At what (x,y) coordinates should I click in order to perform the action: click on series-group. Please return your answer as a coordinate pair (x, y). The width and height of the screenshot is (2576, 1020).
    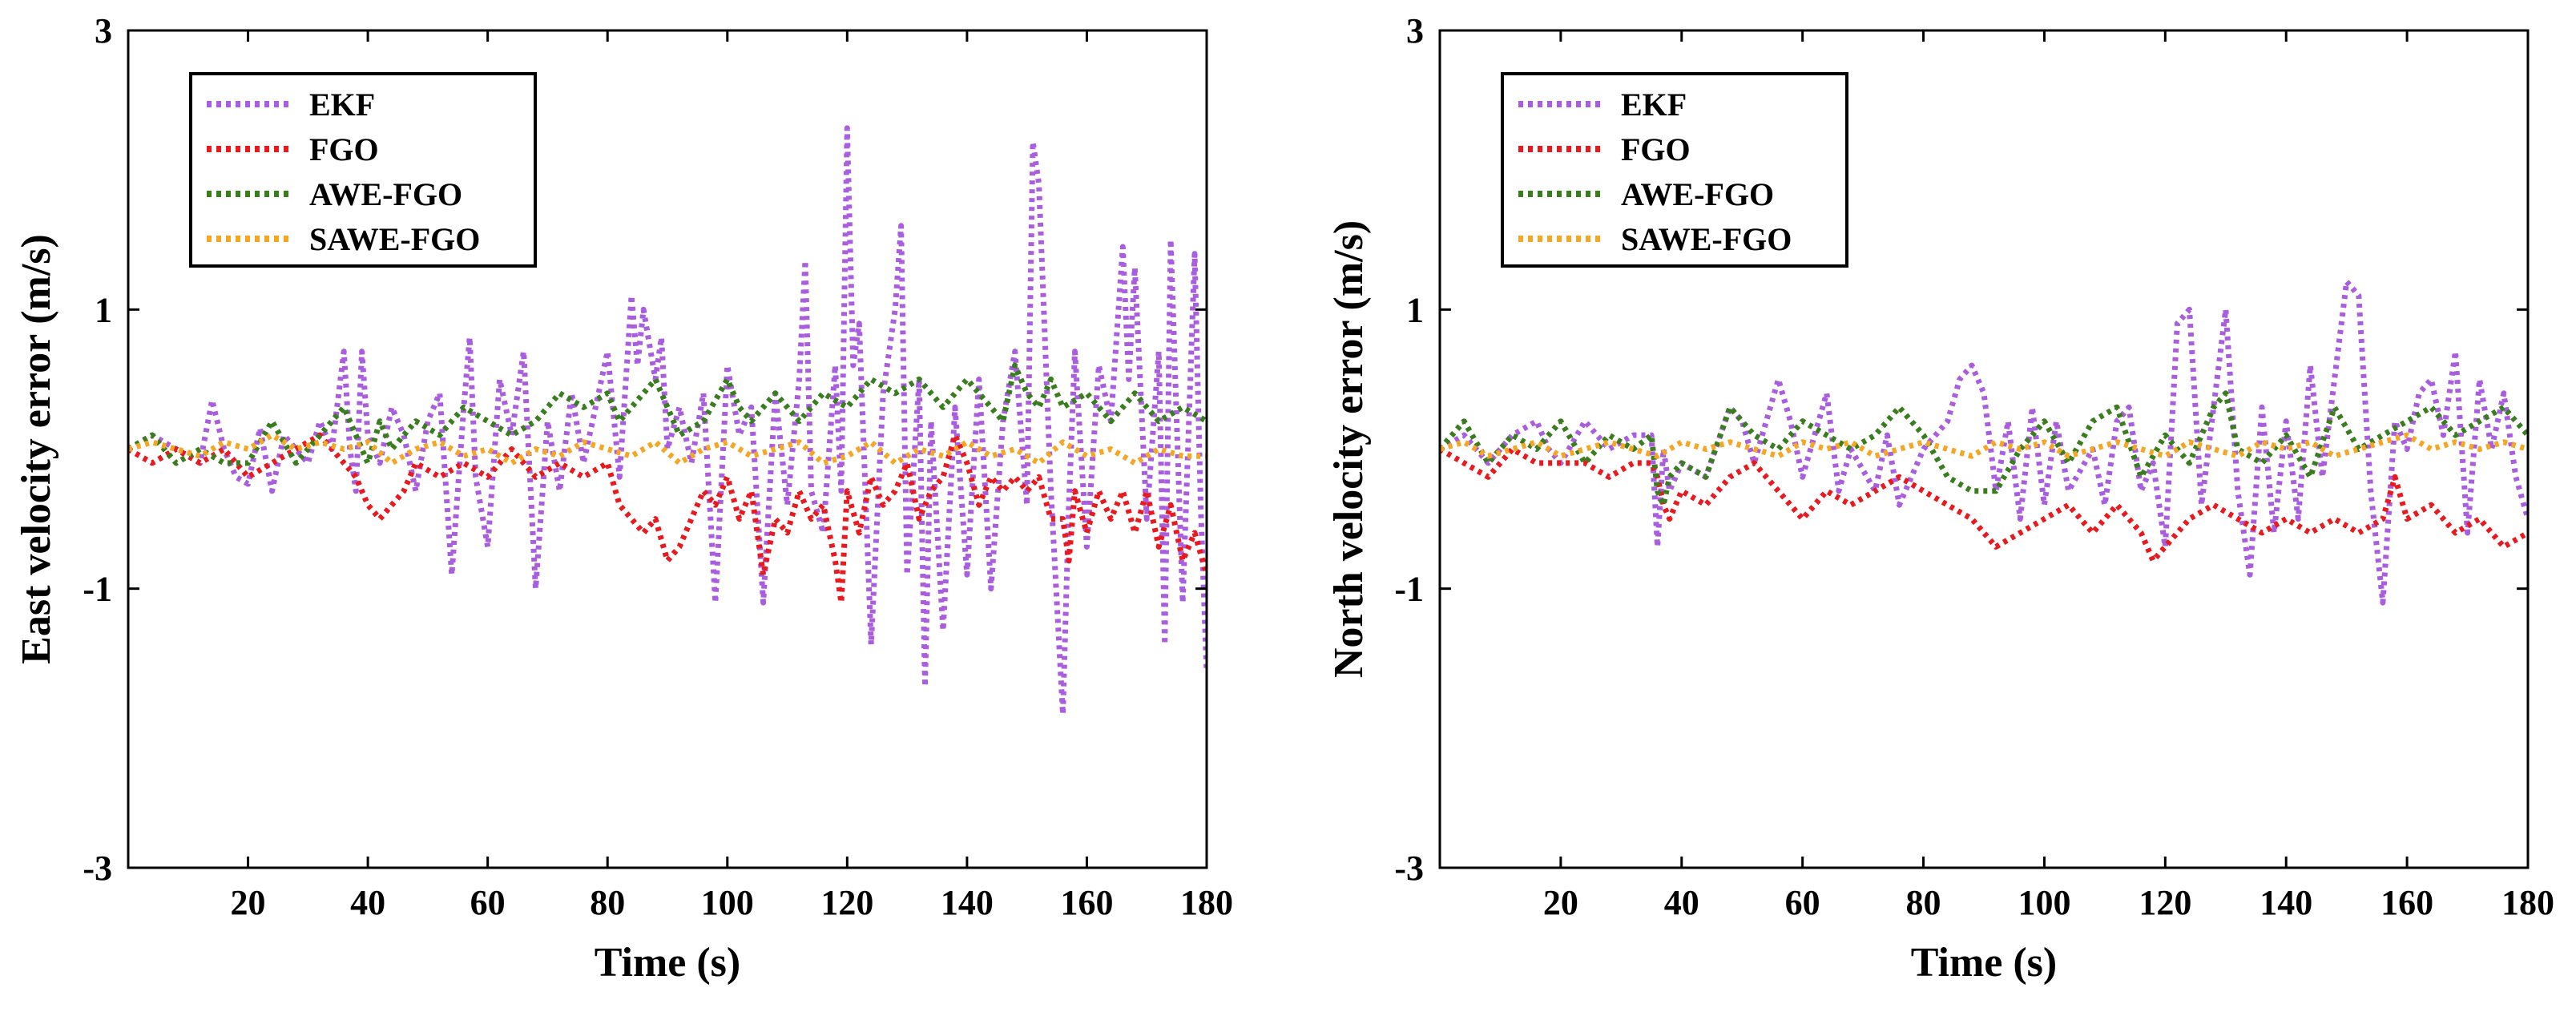
    Looking at the image, I should click on (1984, 442).